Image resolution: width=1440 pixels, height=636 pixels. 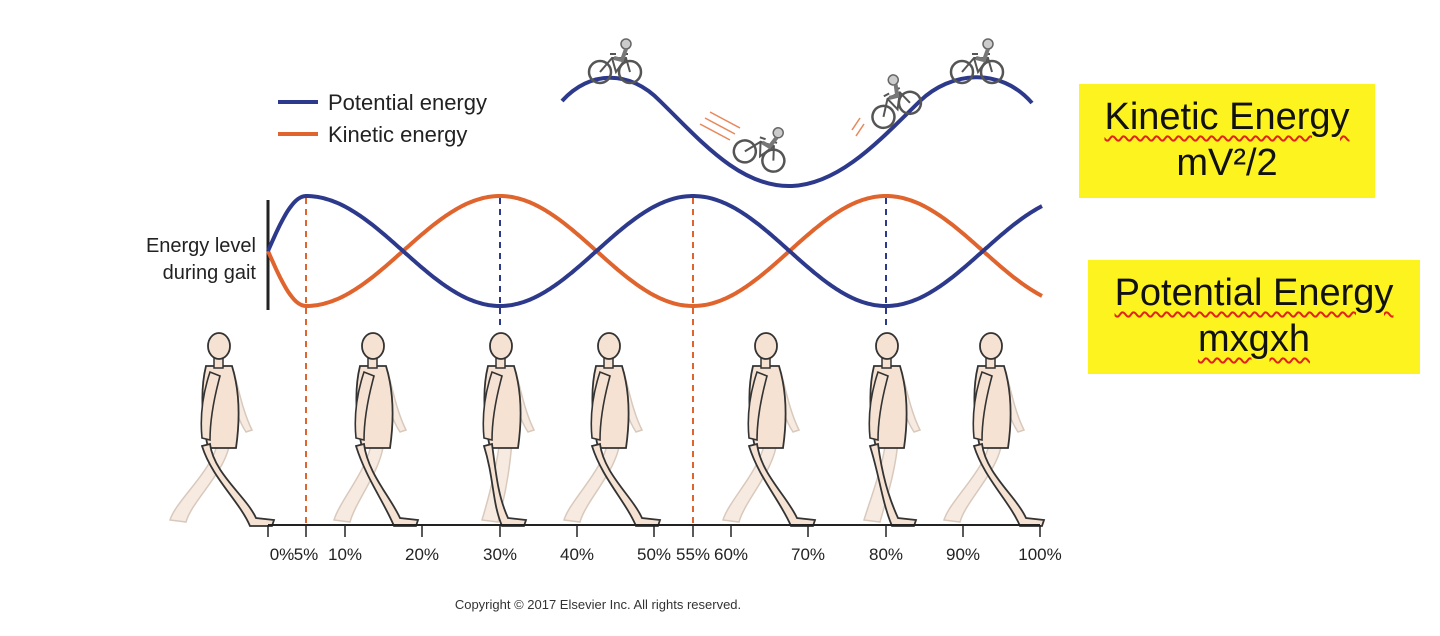 What do you see at coordinates (210, 273) in the screenshot?
I see `y-axis-label-line2: during gait` at bounding box center [210, 273].